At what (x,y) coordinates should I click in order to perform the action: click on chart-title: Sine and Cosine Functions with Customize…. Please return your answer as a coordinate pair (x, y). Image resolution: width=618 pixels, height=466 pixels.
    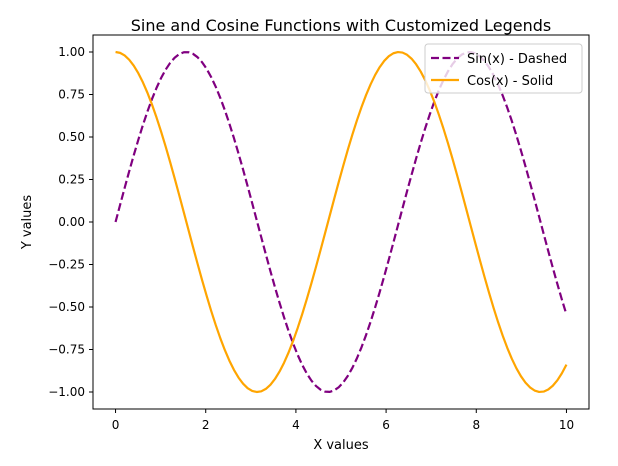
    Looking at the image, I should click on (341, 25).